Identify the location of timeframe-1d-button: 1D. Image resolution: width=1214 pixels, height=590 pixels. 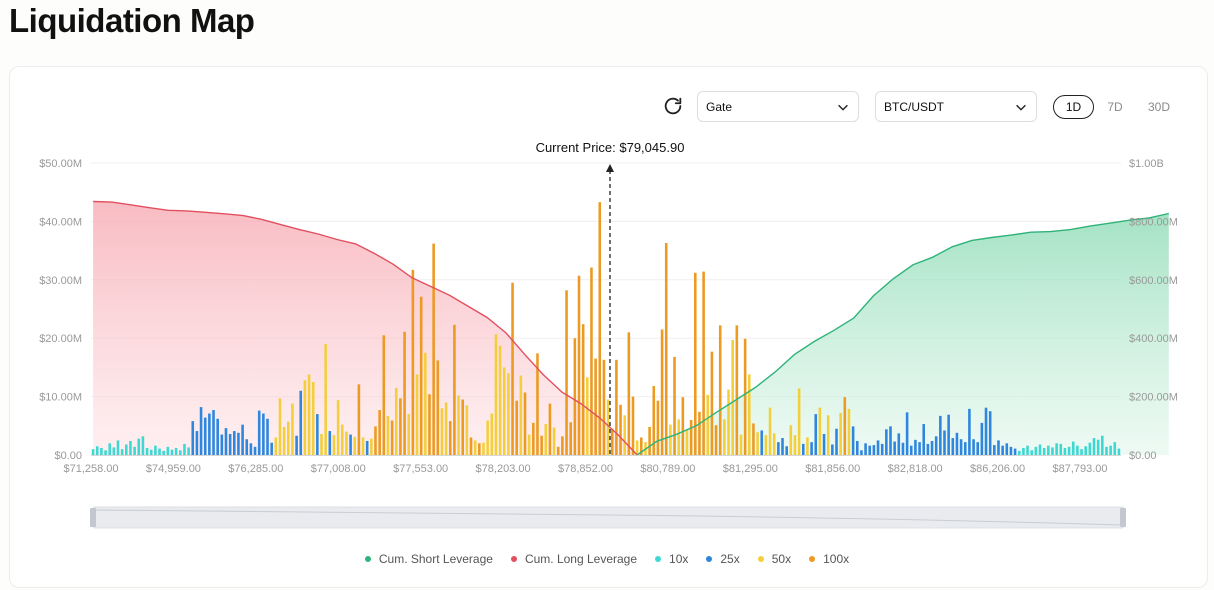
(1073, 107).